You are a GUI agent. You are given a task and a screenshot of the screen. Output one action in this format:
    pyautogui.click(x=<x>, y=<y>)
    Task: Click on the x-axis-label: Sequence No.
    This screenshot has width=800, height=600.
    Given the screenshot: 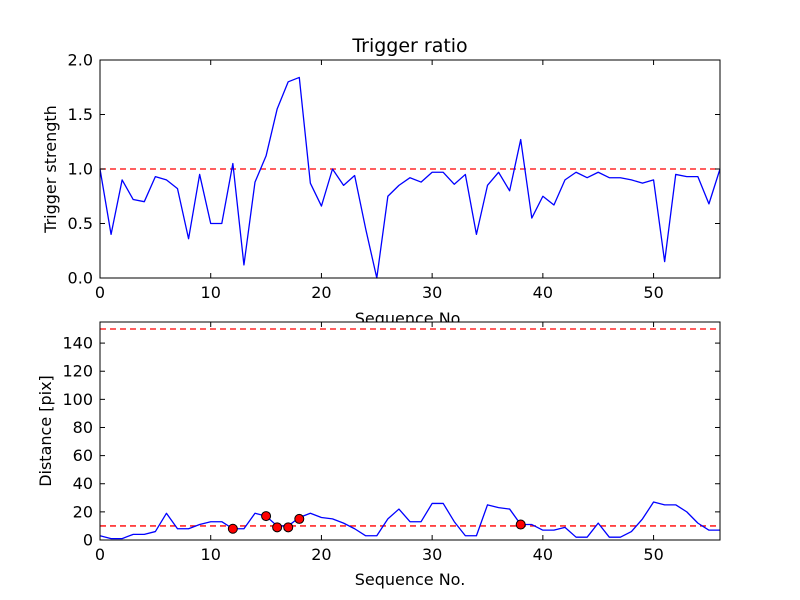 What is the action you would take?
    pyautogui.click(x=410, y=579)
    